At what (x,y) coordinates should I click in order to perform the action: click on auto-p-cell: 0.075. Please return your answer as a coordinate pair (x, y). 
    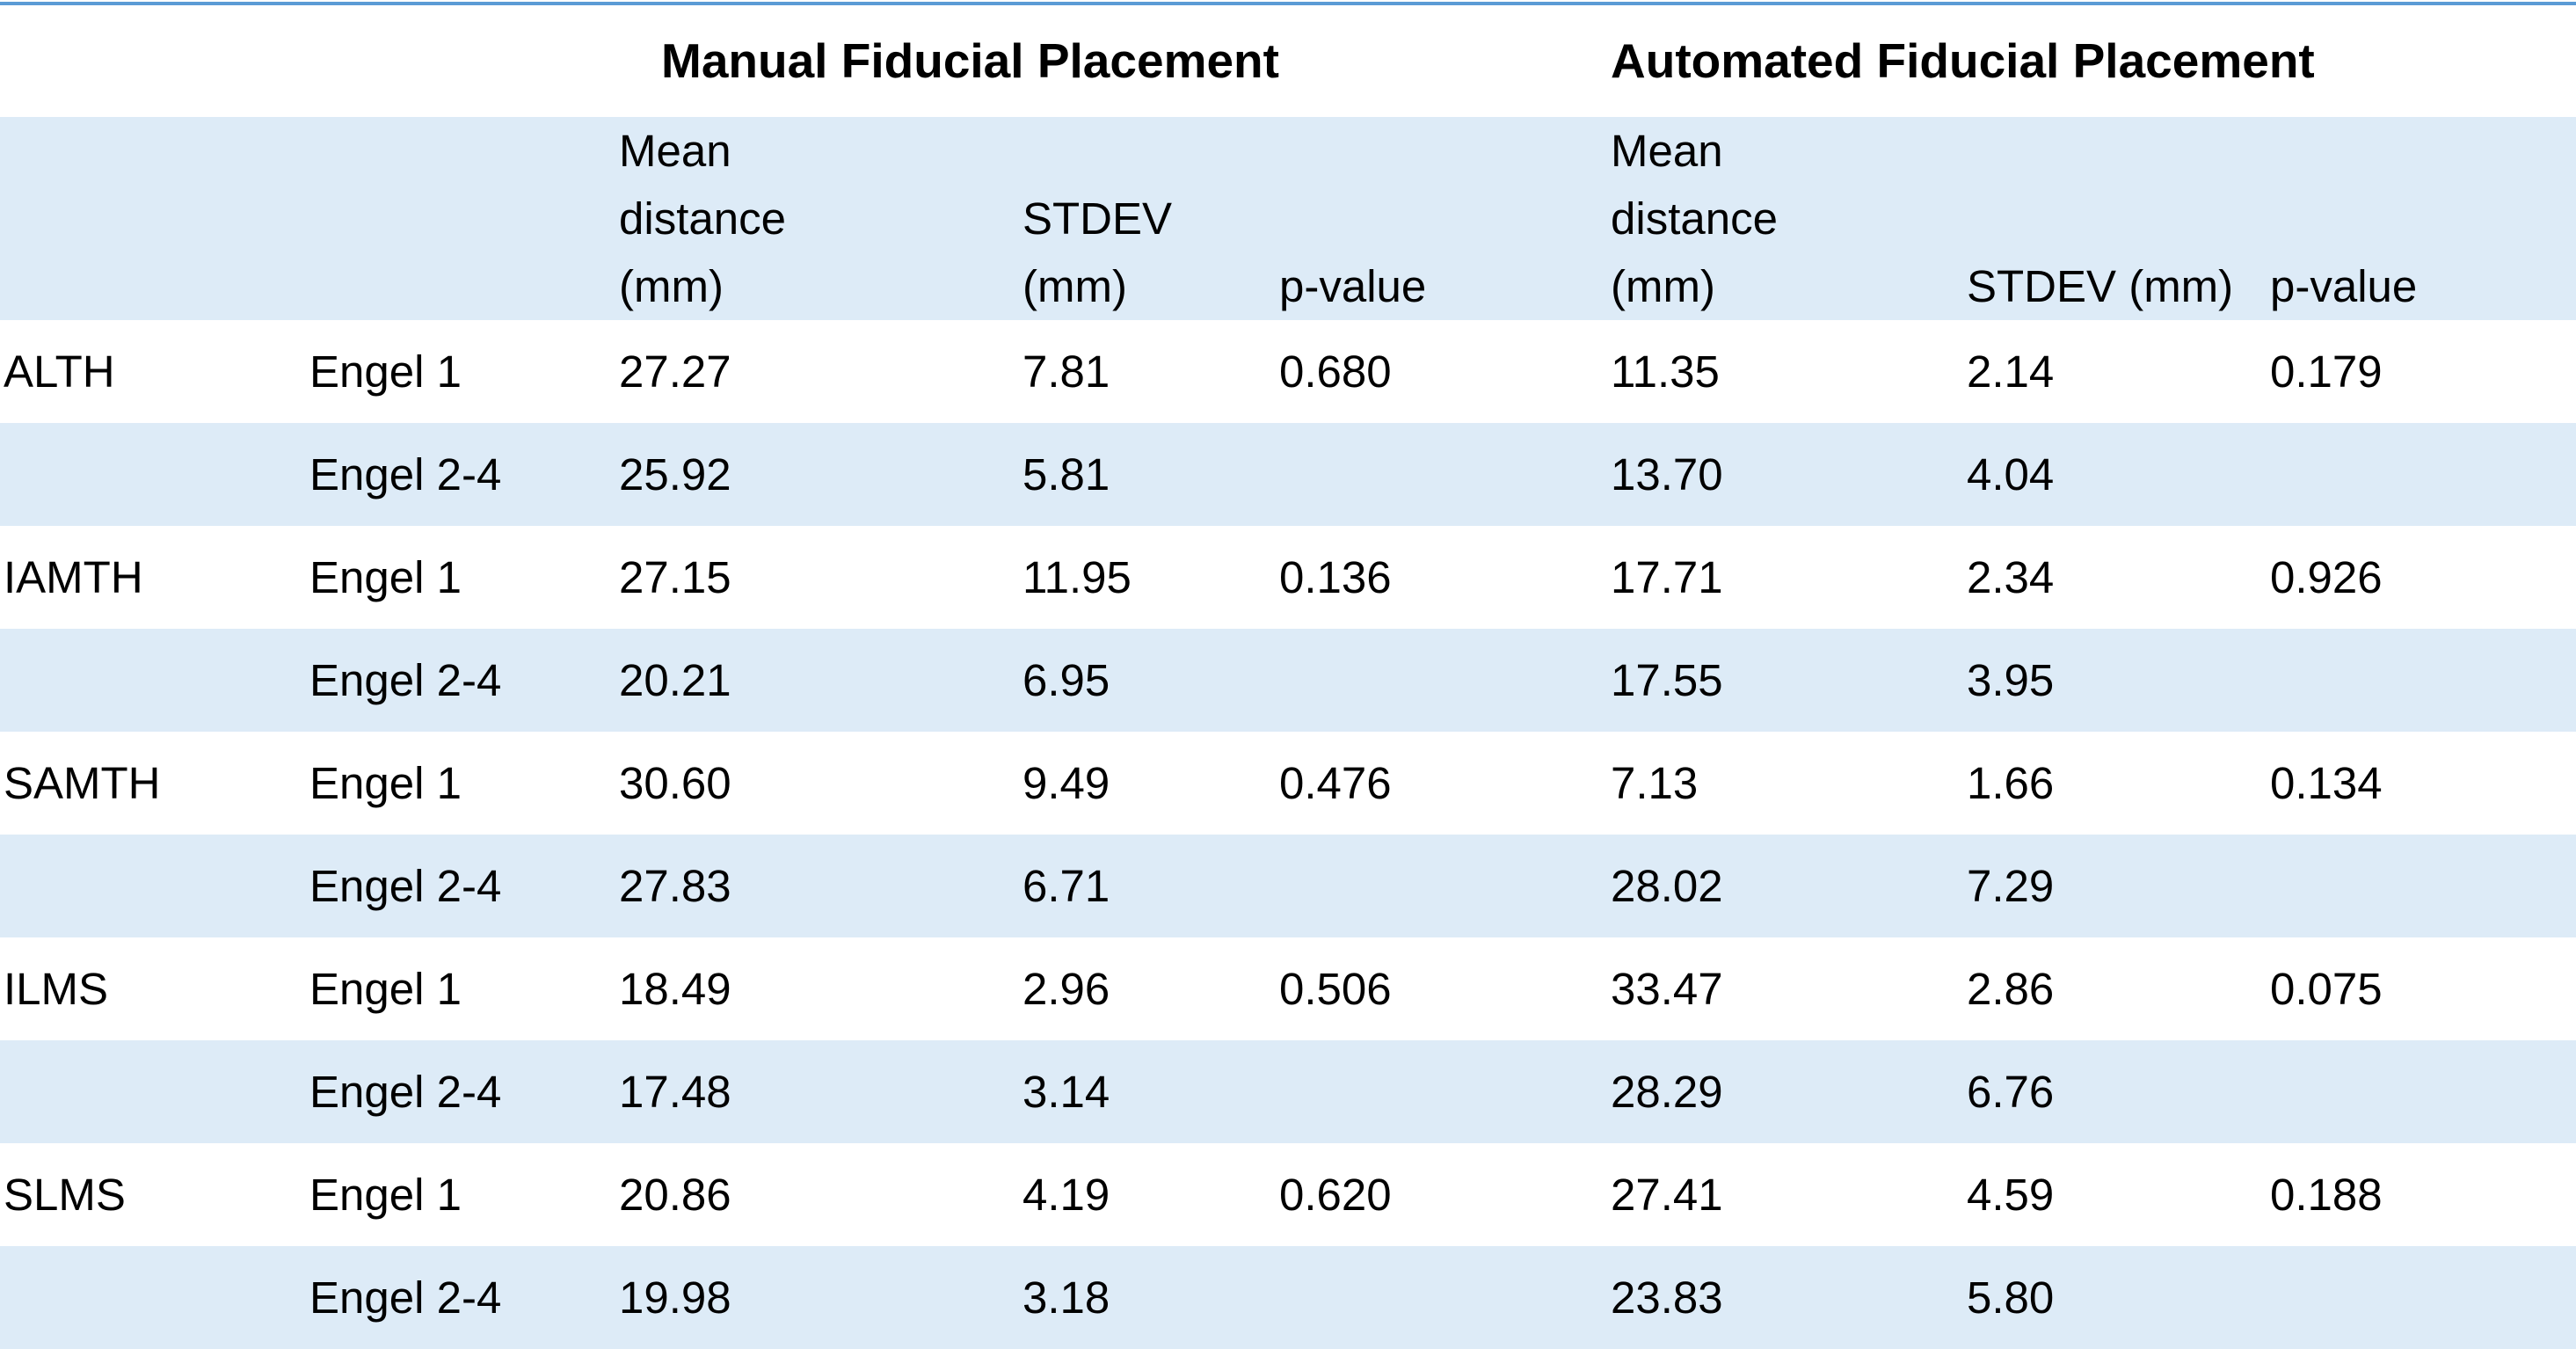
    Looking at the image, I should click on (2326, 989).